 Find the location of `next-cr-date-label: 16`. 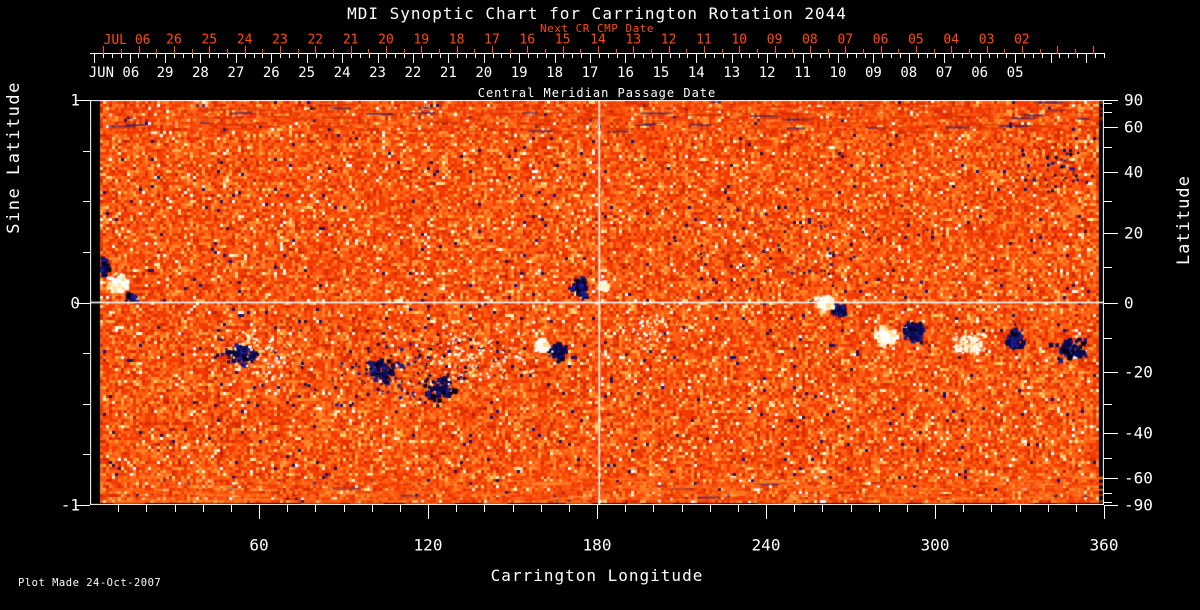

next-cr-date-label: 16 is located at coordinates (527, 40).